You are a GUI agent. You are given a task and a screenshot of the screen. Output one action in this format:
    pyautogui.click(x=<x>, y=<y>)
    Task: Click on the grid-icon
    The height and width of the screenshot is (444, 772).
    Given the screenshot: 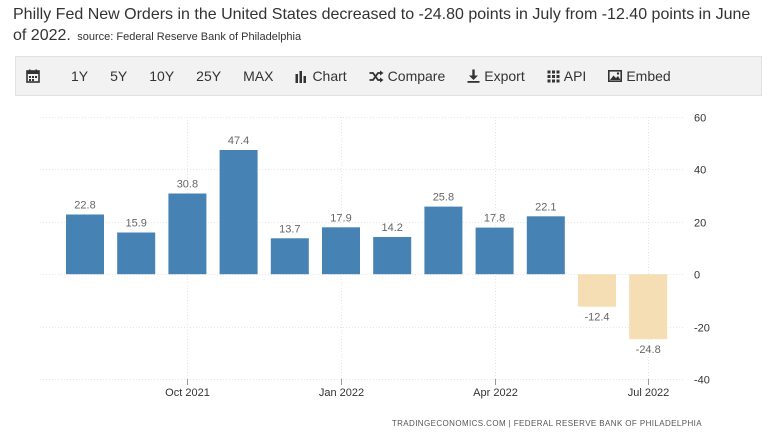 What is the action you would take?
    pyautogui.click(x=553, y=76)
    